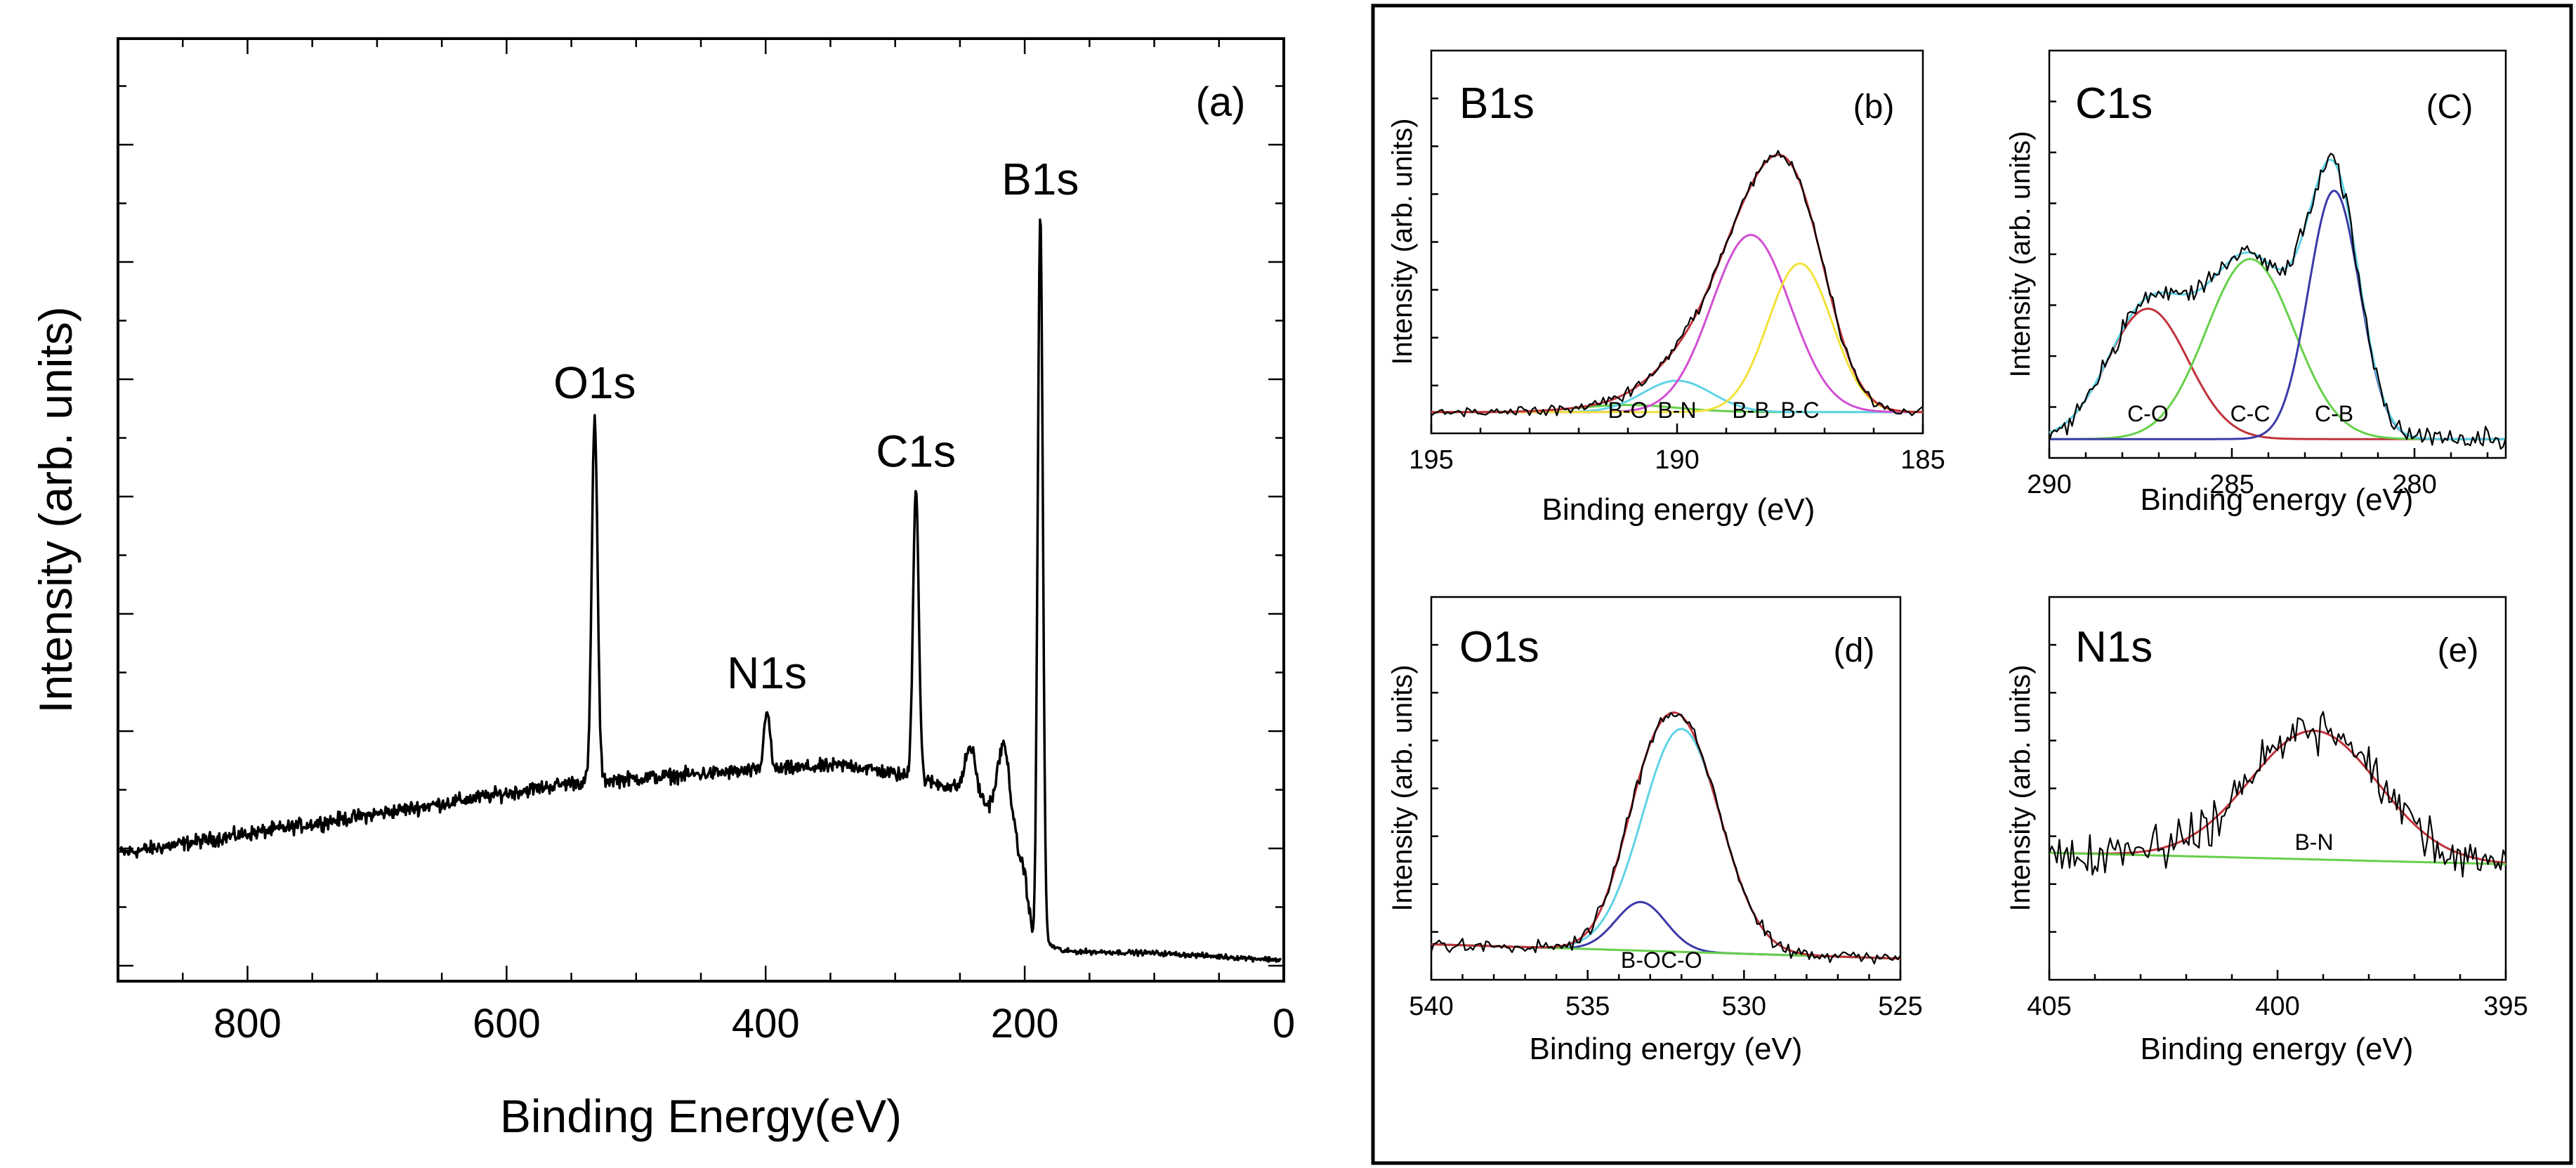 The width and height of the screenshot is (2576, 1168). What do you see at coordinates (1922, 460) in the screenshot?
I see `x-tick-label-b: 185` at bounding box center [1922, 460].